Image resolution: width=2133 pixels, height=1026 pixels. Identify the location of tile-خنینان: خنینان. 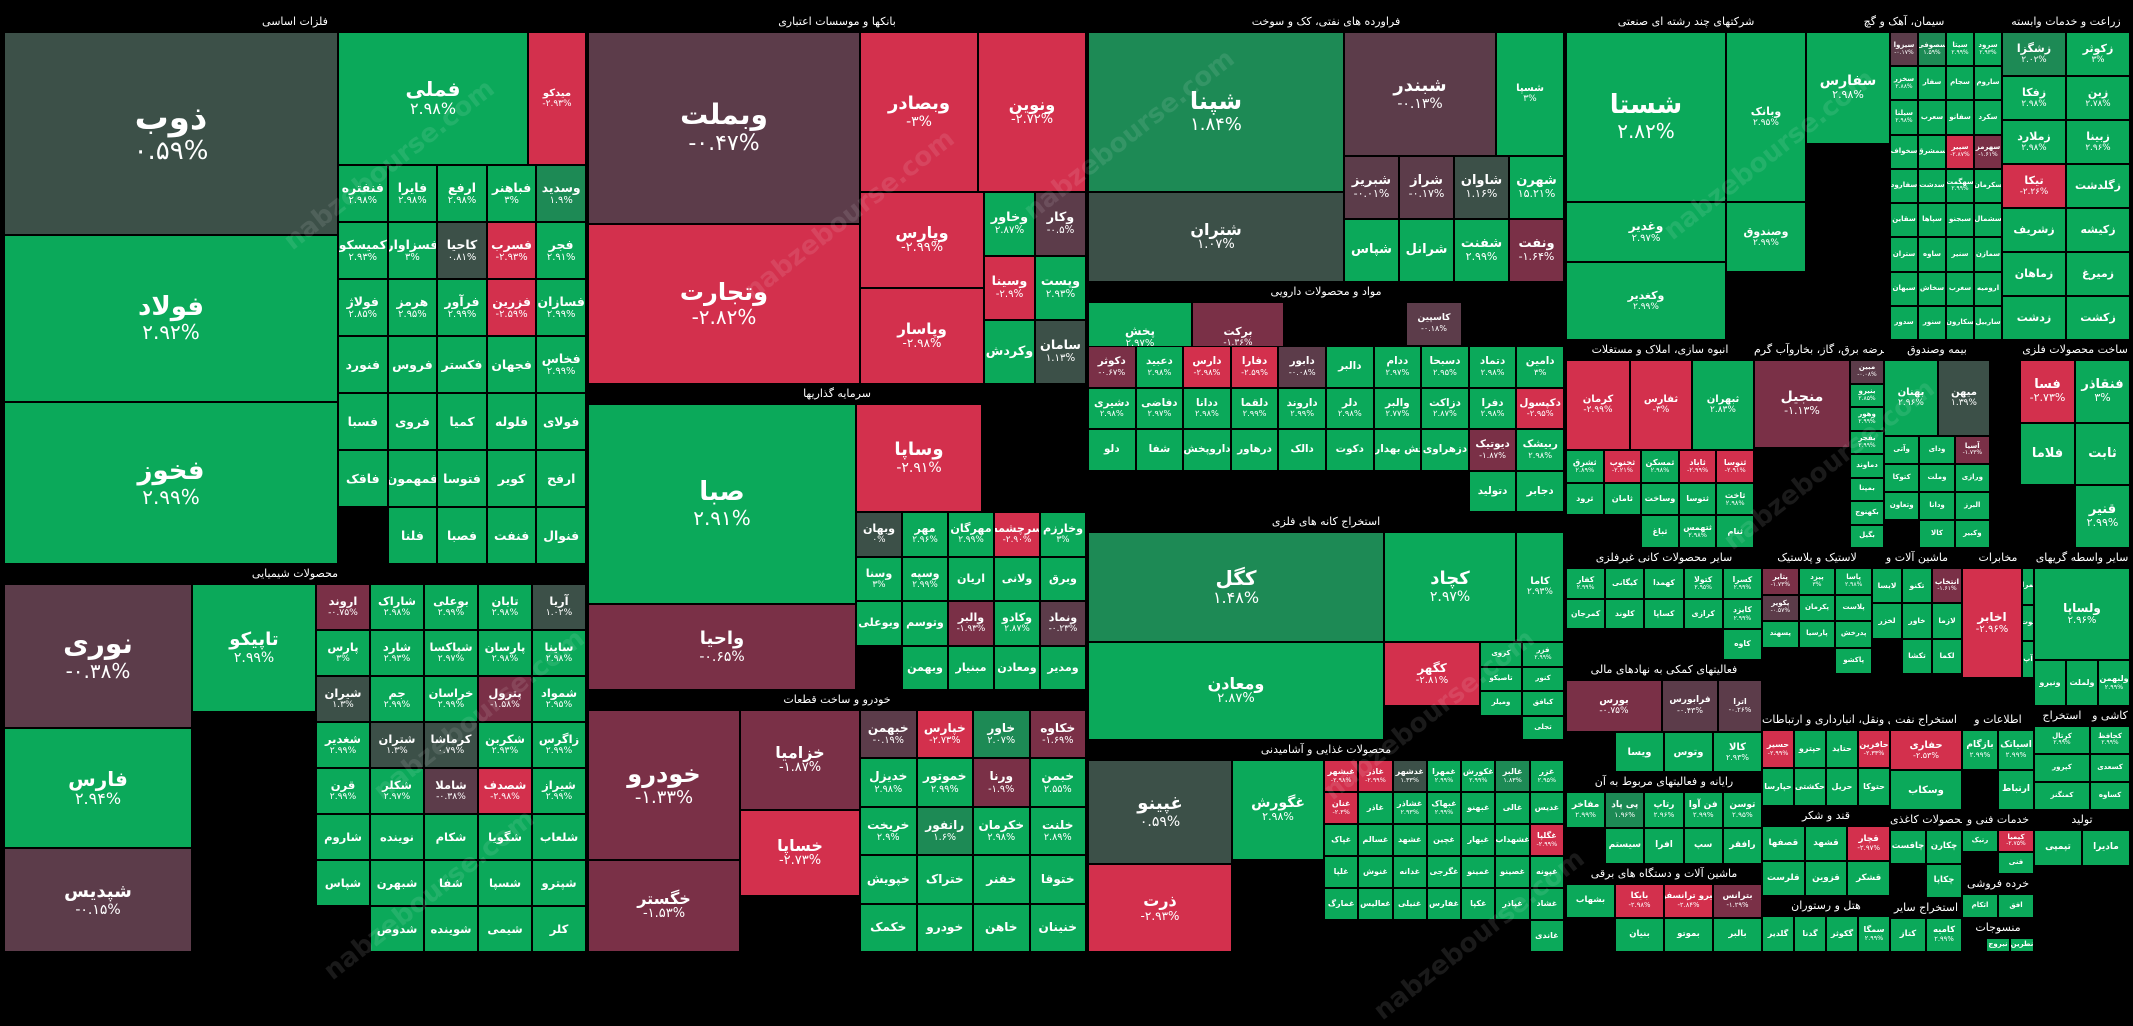
(1057, 927).